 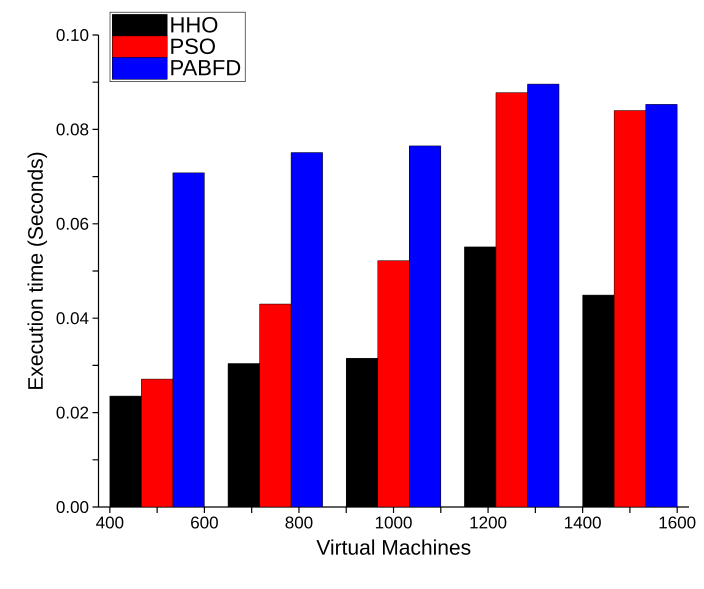 I want to click on x-tick-label: 1400, so click(x=583, y=522).